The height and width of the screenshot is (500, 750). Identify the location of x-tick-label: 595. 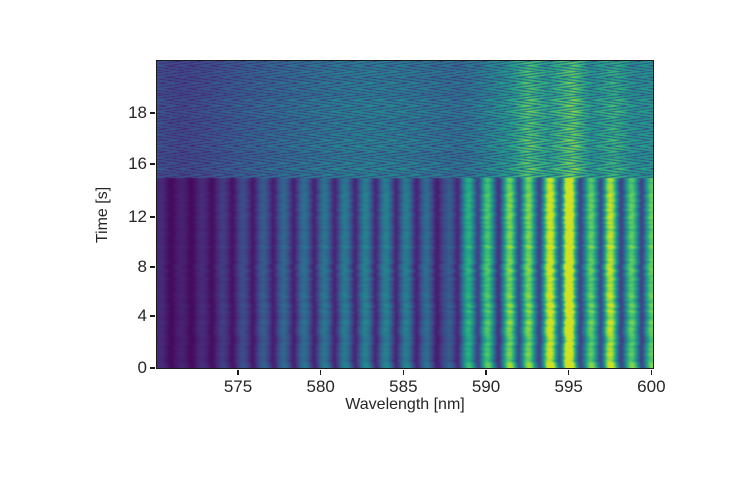
(568, 386).